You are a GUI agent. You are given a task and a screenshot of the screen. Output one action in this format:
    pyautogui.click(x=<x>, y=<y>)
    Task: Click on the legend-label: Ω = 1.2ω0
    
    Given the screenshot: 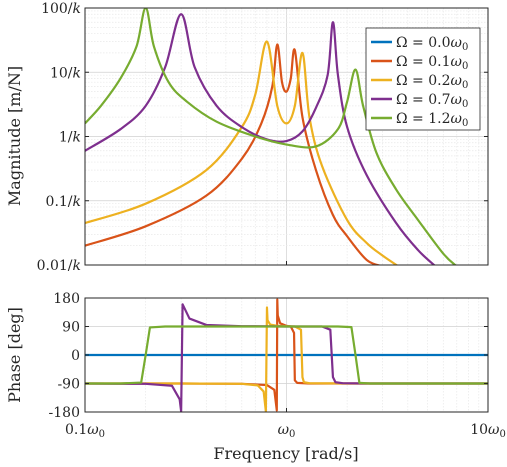 What is the action you would take?
    pyautogui.click(x=432, y=120)
    